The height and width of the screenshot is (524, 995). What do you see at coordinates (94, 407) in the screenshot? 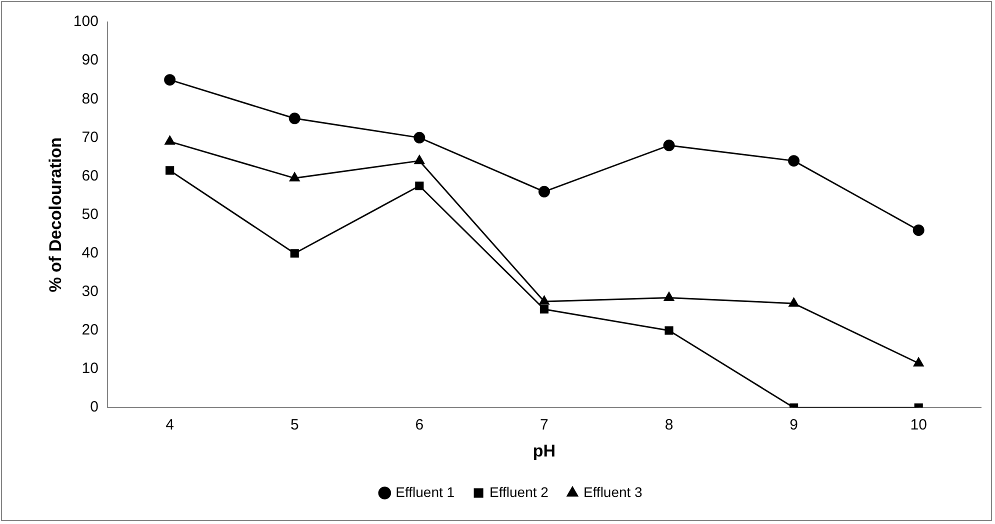
I see `y-tick-label: 0` at bounding box center [94, 407].